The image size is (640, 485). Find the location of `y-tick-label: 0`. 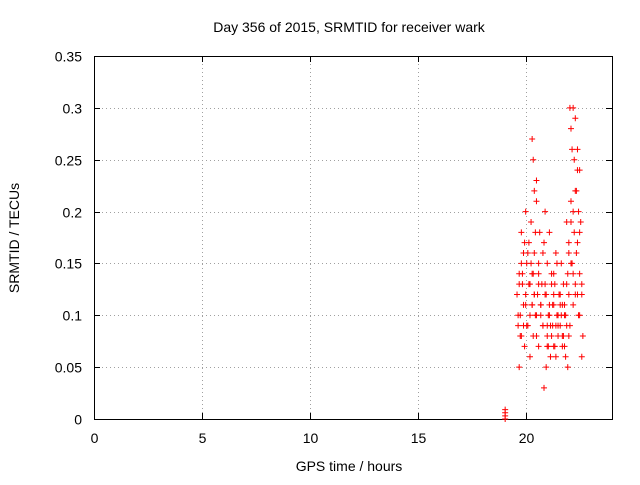

y-tick-label: 0 is located at coordinates (78, 420).